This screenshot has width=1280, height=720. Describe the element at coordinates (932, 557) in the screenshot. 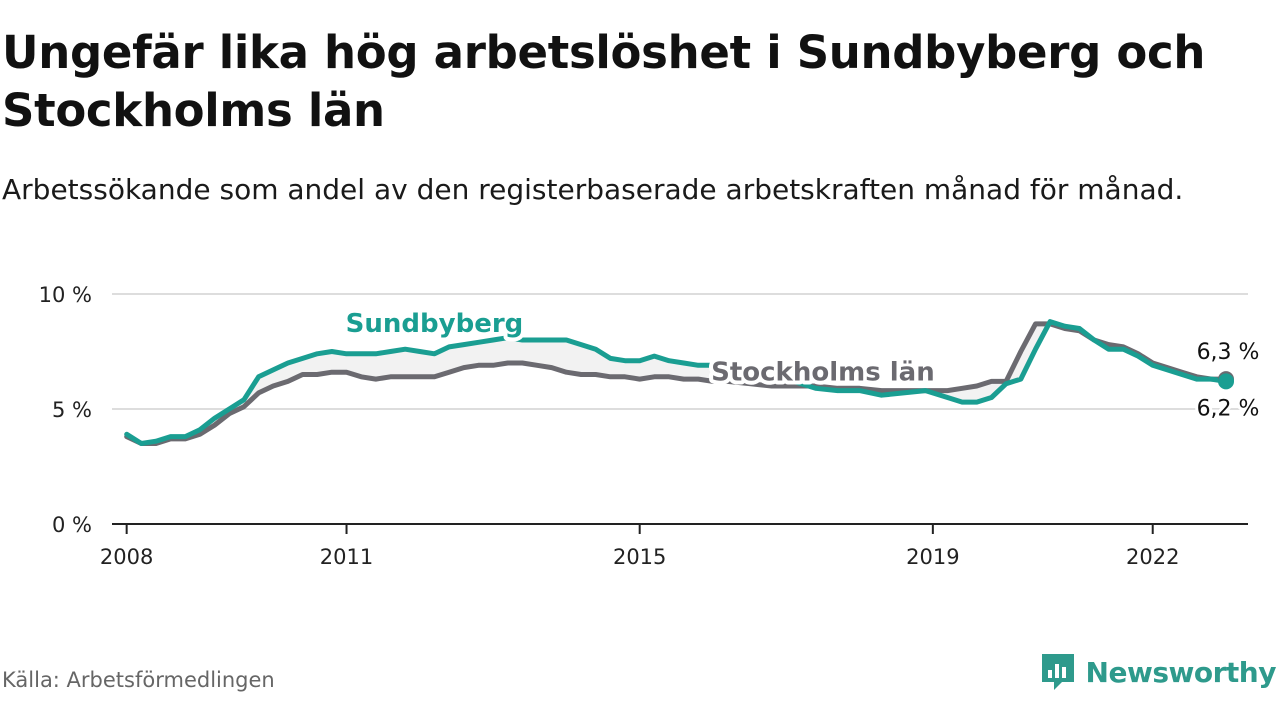

I see `x-tick-label: 2019` at that location.